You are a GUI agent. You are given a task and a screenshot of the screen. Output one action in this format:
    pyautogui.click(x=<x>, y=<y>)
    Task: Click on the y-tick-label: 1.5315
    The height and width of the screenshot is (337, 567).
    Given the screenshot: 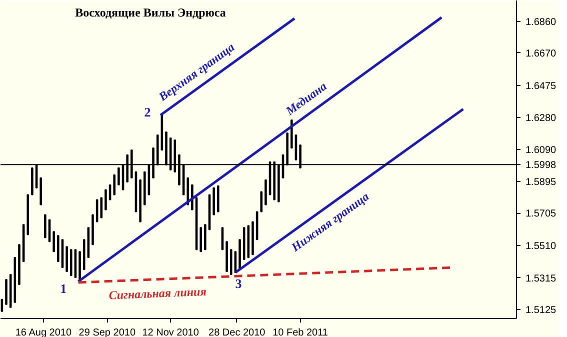 What is the action you would take?
    pyautogui.click(x=541, y=278)
    